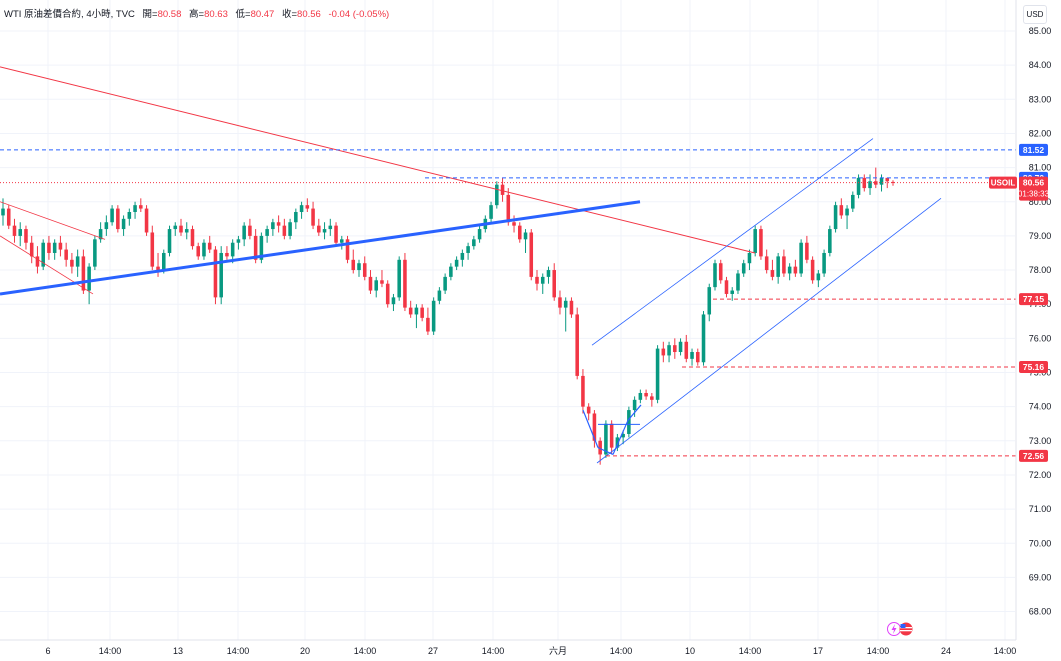  I want to click on symbol-tag-box, so click(1003, 182).